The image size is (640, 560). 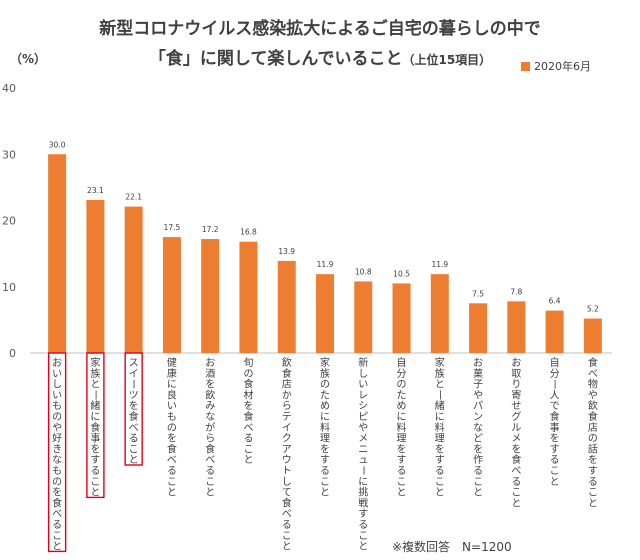 I want to click on y-tick-label: 40, so click(x=9, y=88).